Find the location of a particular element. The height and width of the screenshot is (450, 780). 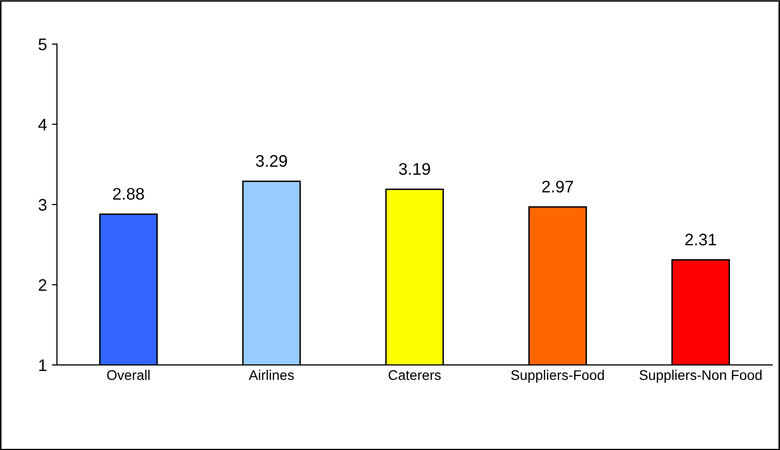

y-tick-label: 1 is located at coordinates (42, 365).